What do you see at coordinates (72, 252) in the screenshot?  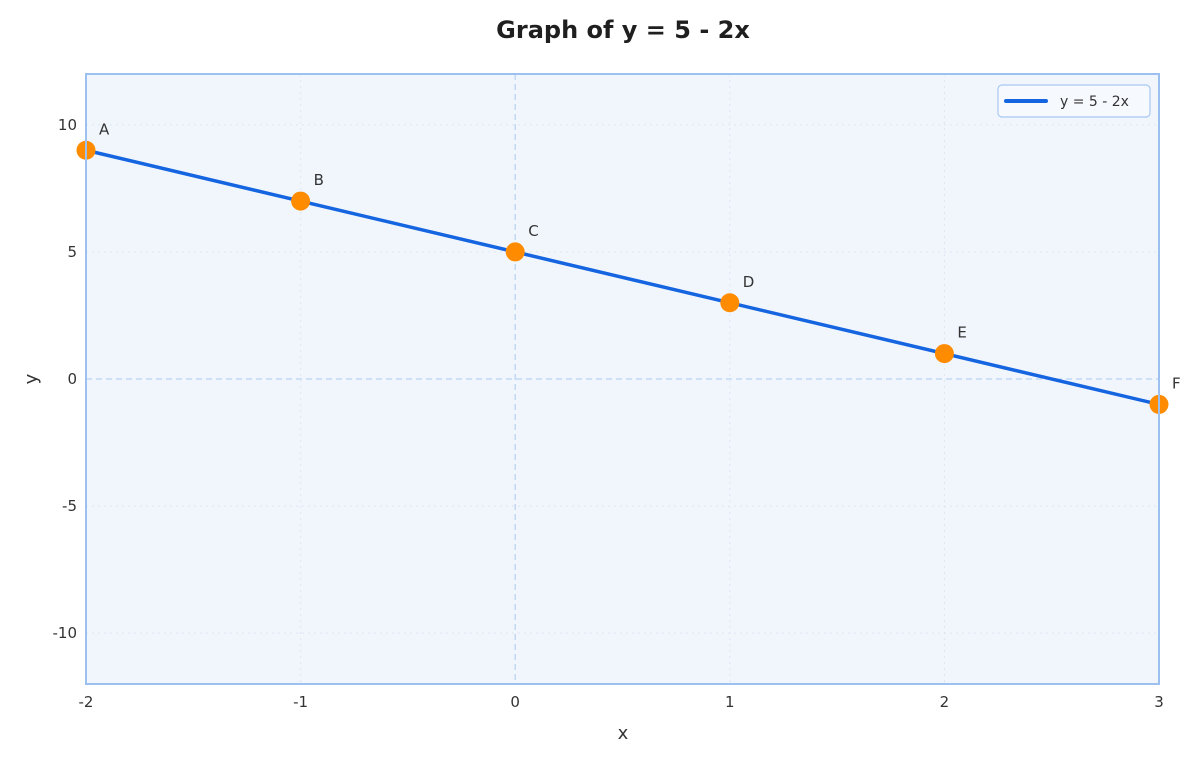 I see `y-tick-label: 5` at bounding box center [72, 252].